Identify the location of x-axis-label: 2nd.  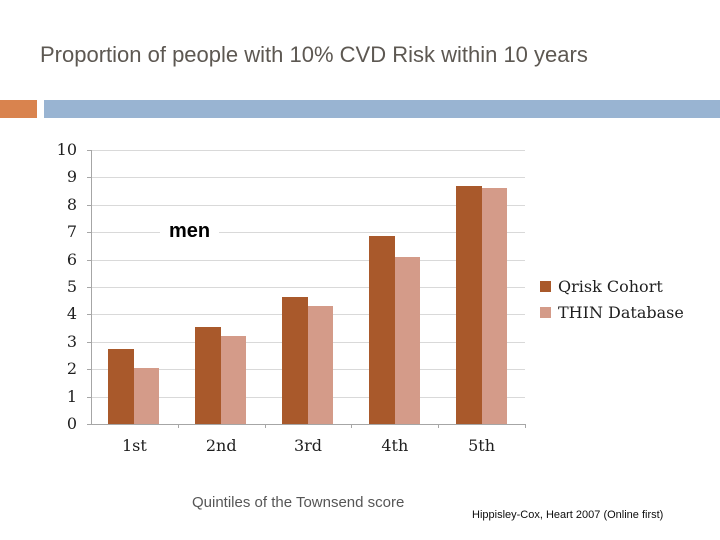
(221, 445).